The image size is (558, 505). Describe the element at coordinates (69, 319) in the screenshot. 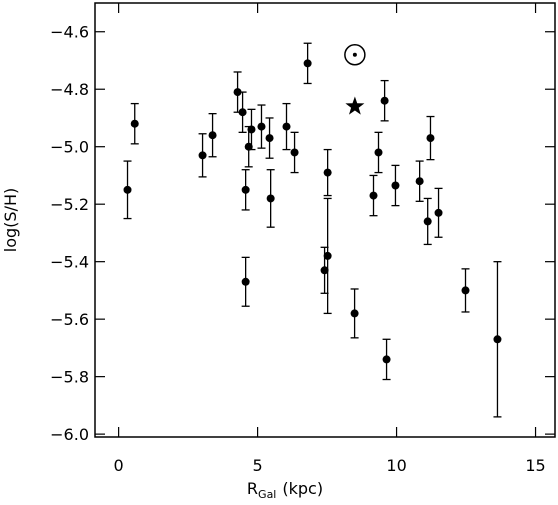

I see `y-tick-label: −5.6` at that location.